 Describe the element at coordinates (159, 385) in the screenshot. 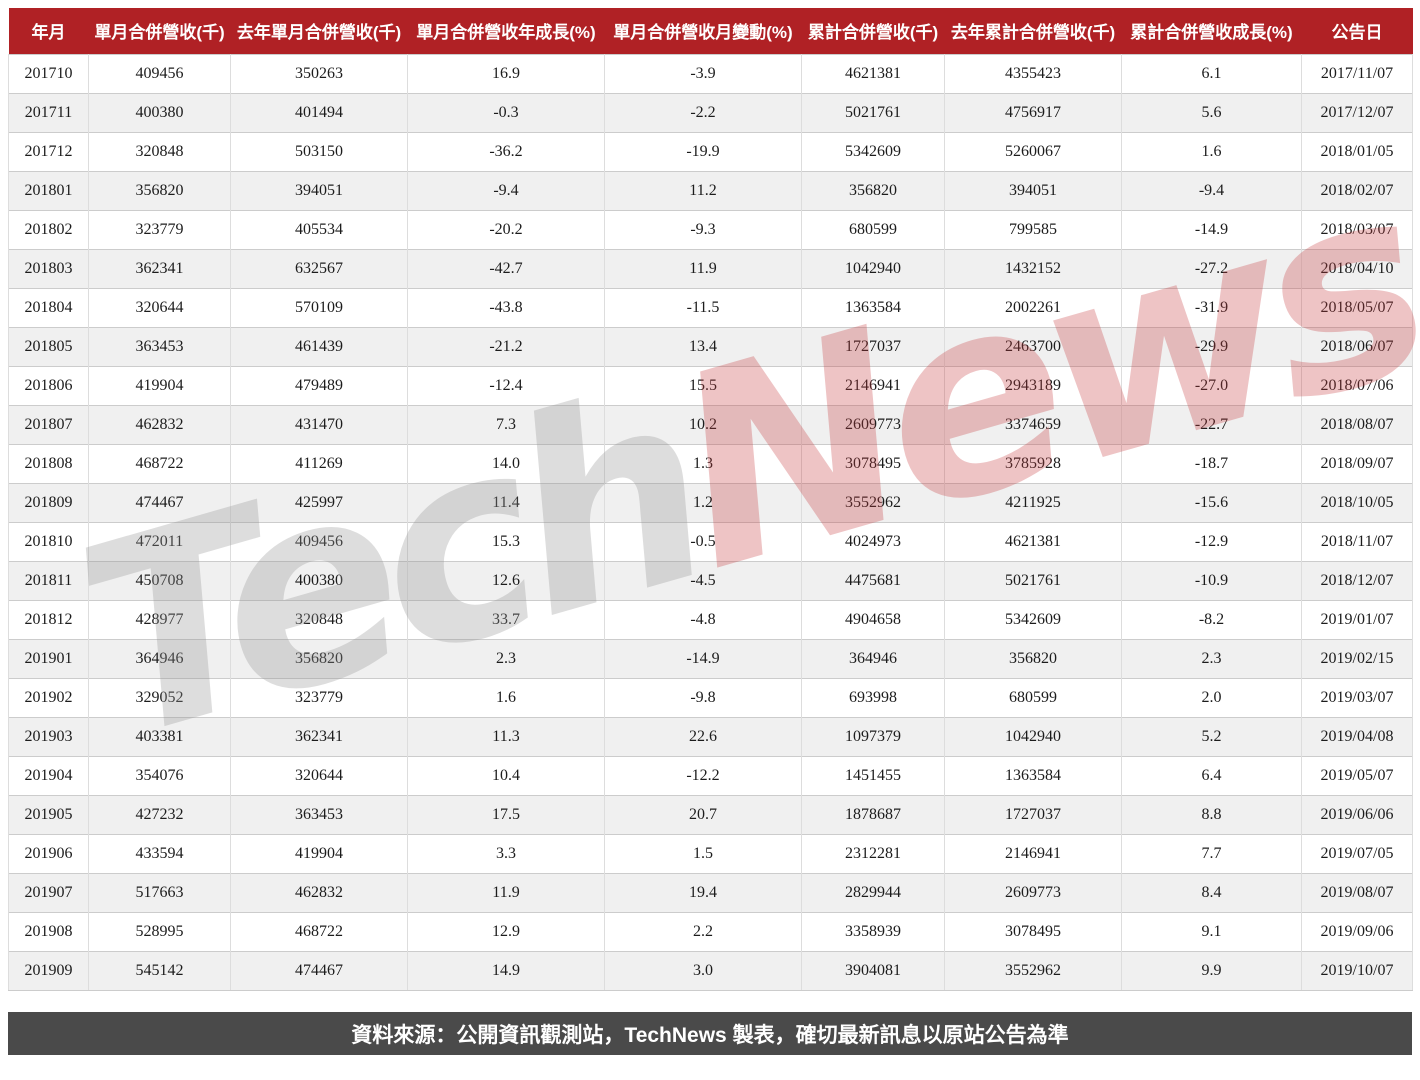

I see `table-cell: 419904` at that location.